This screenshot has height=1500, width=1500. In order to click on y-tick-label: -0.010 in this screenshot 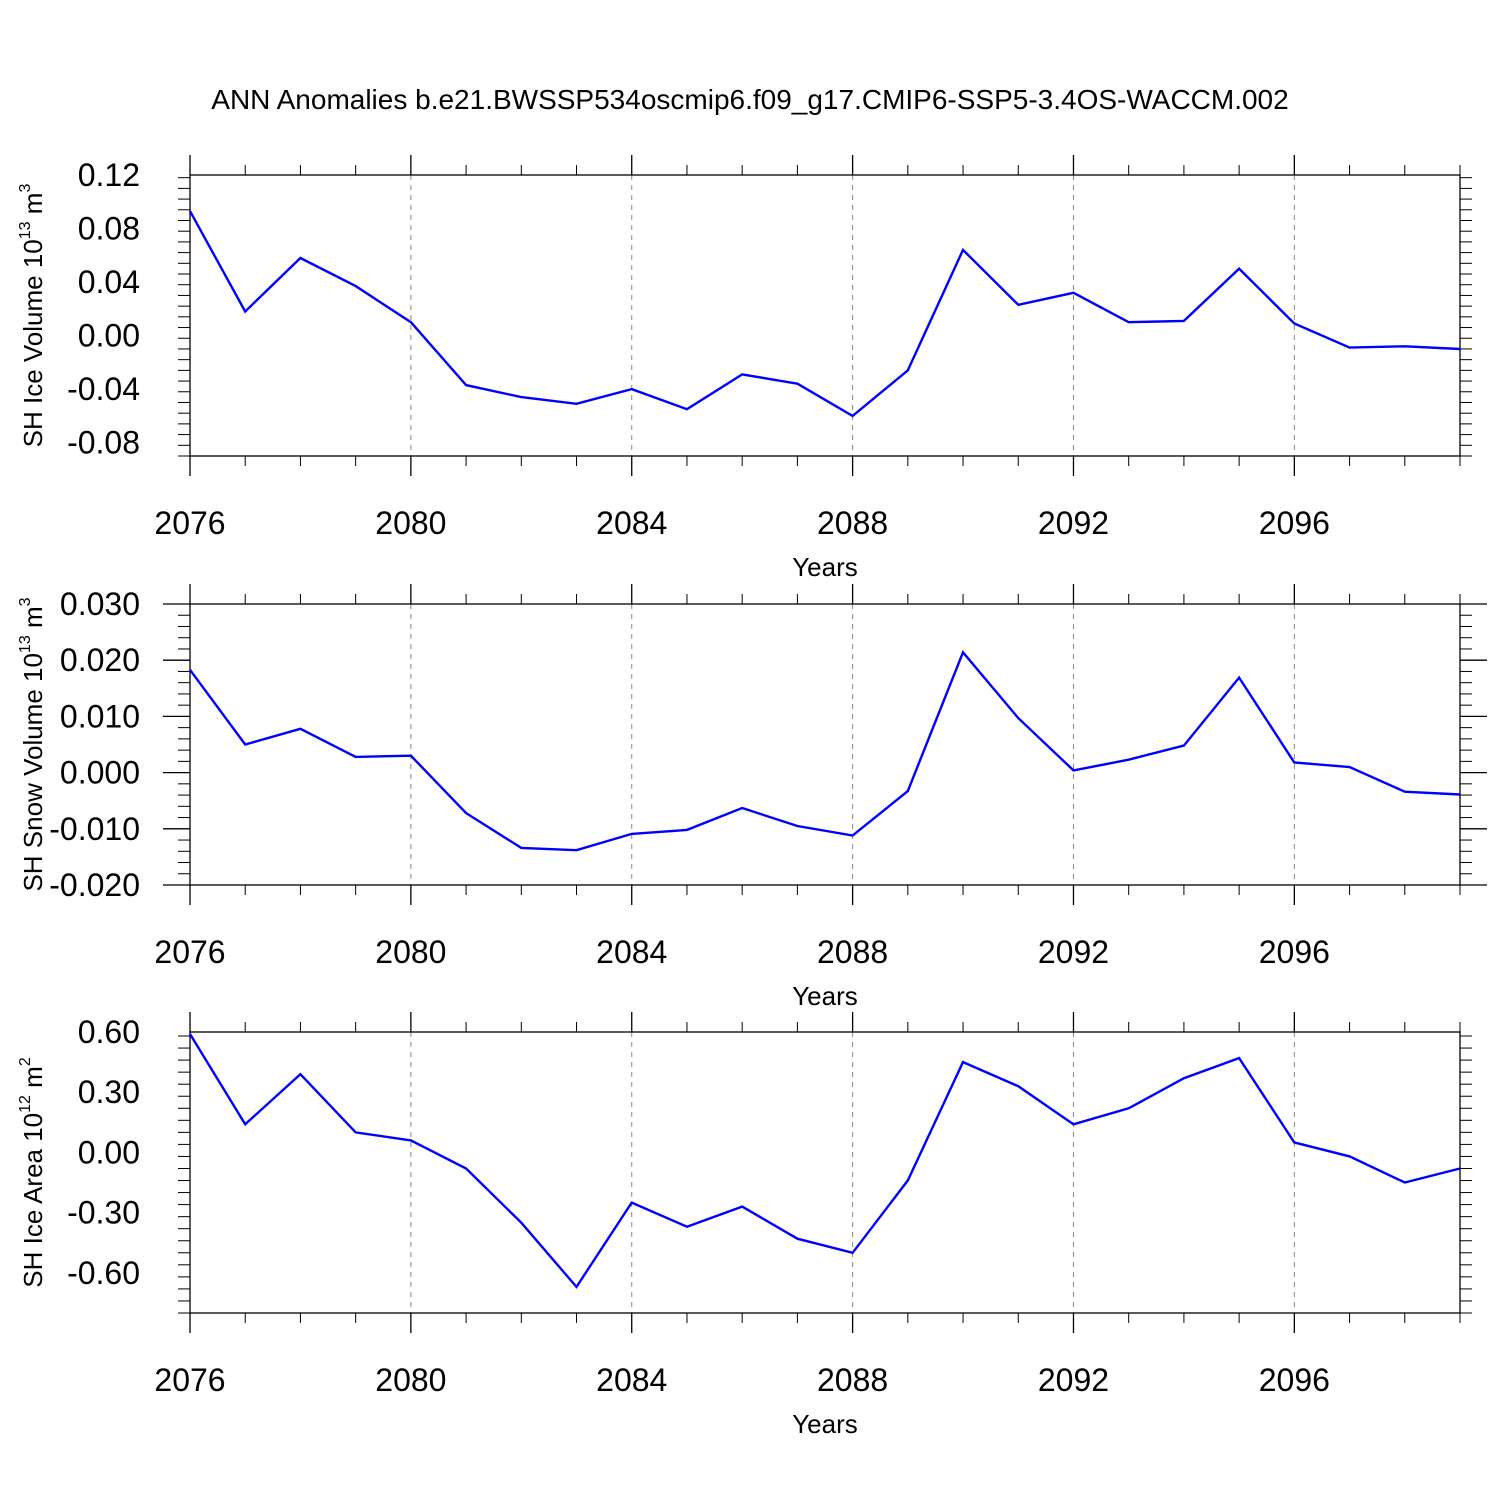, I will do `click(94, 829)`.